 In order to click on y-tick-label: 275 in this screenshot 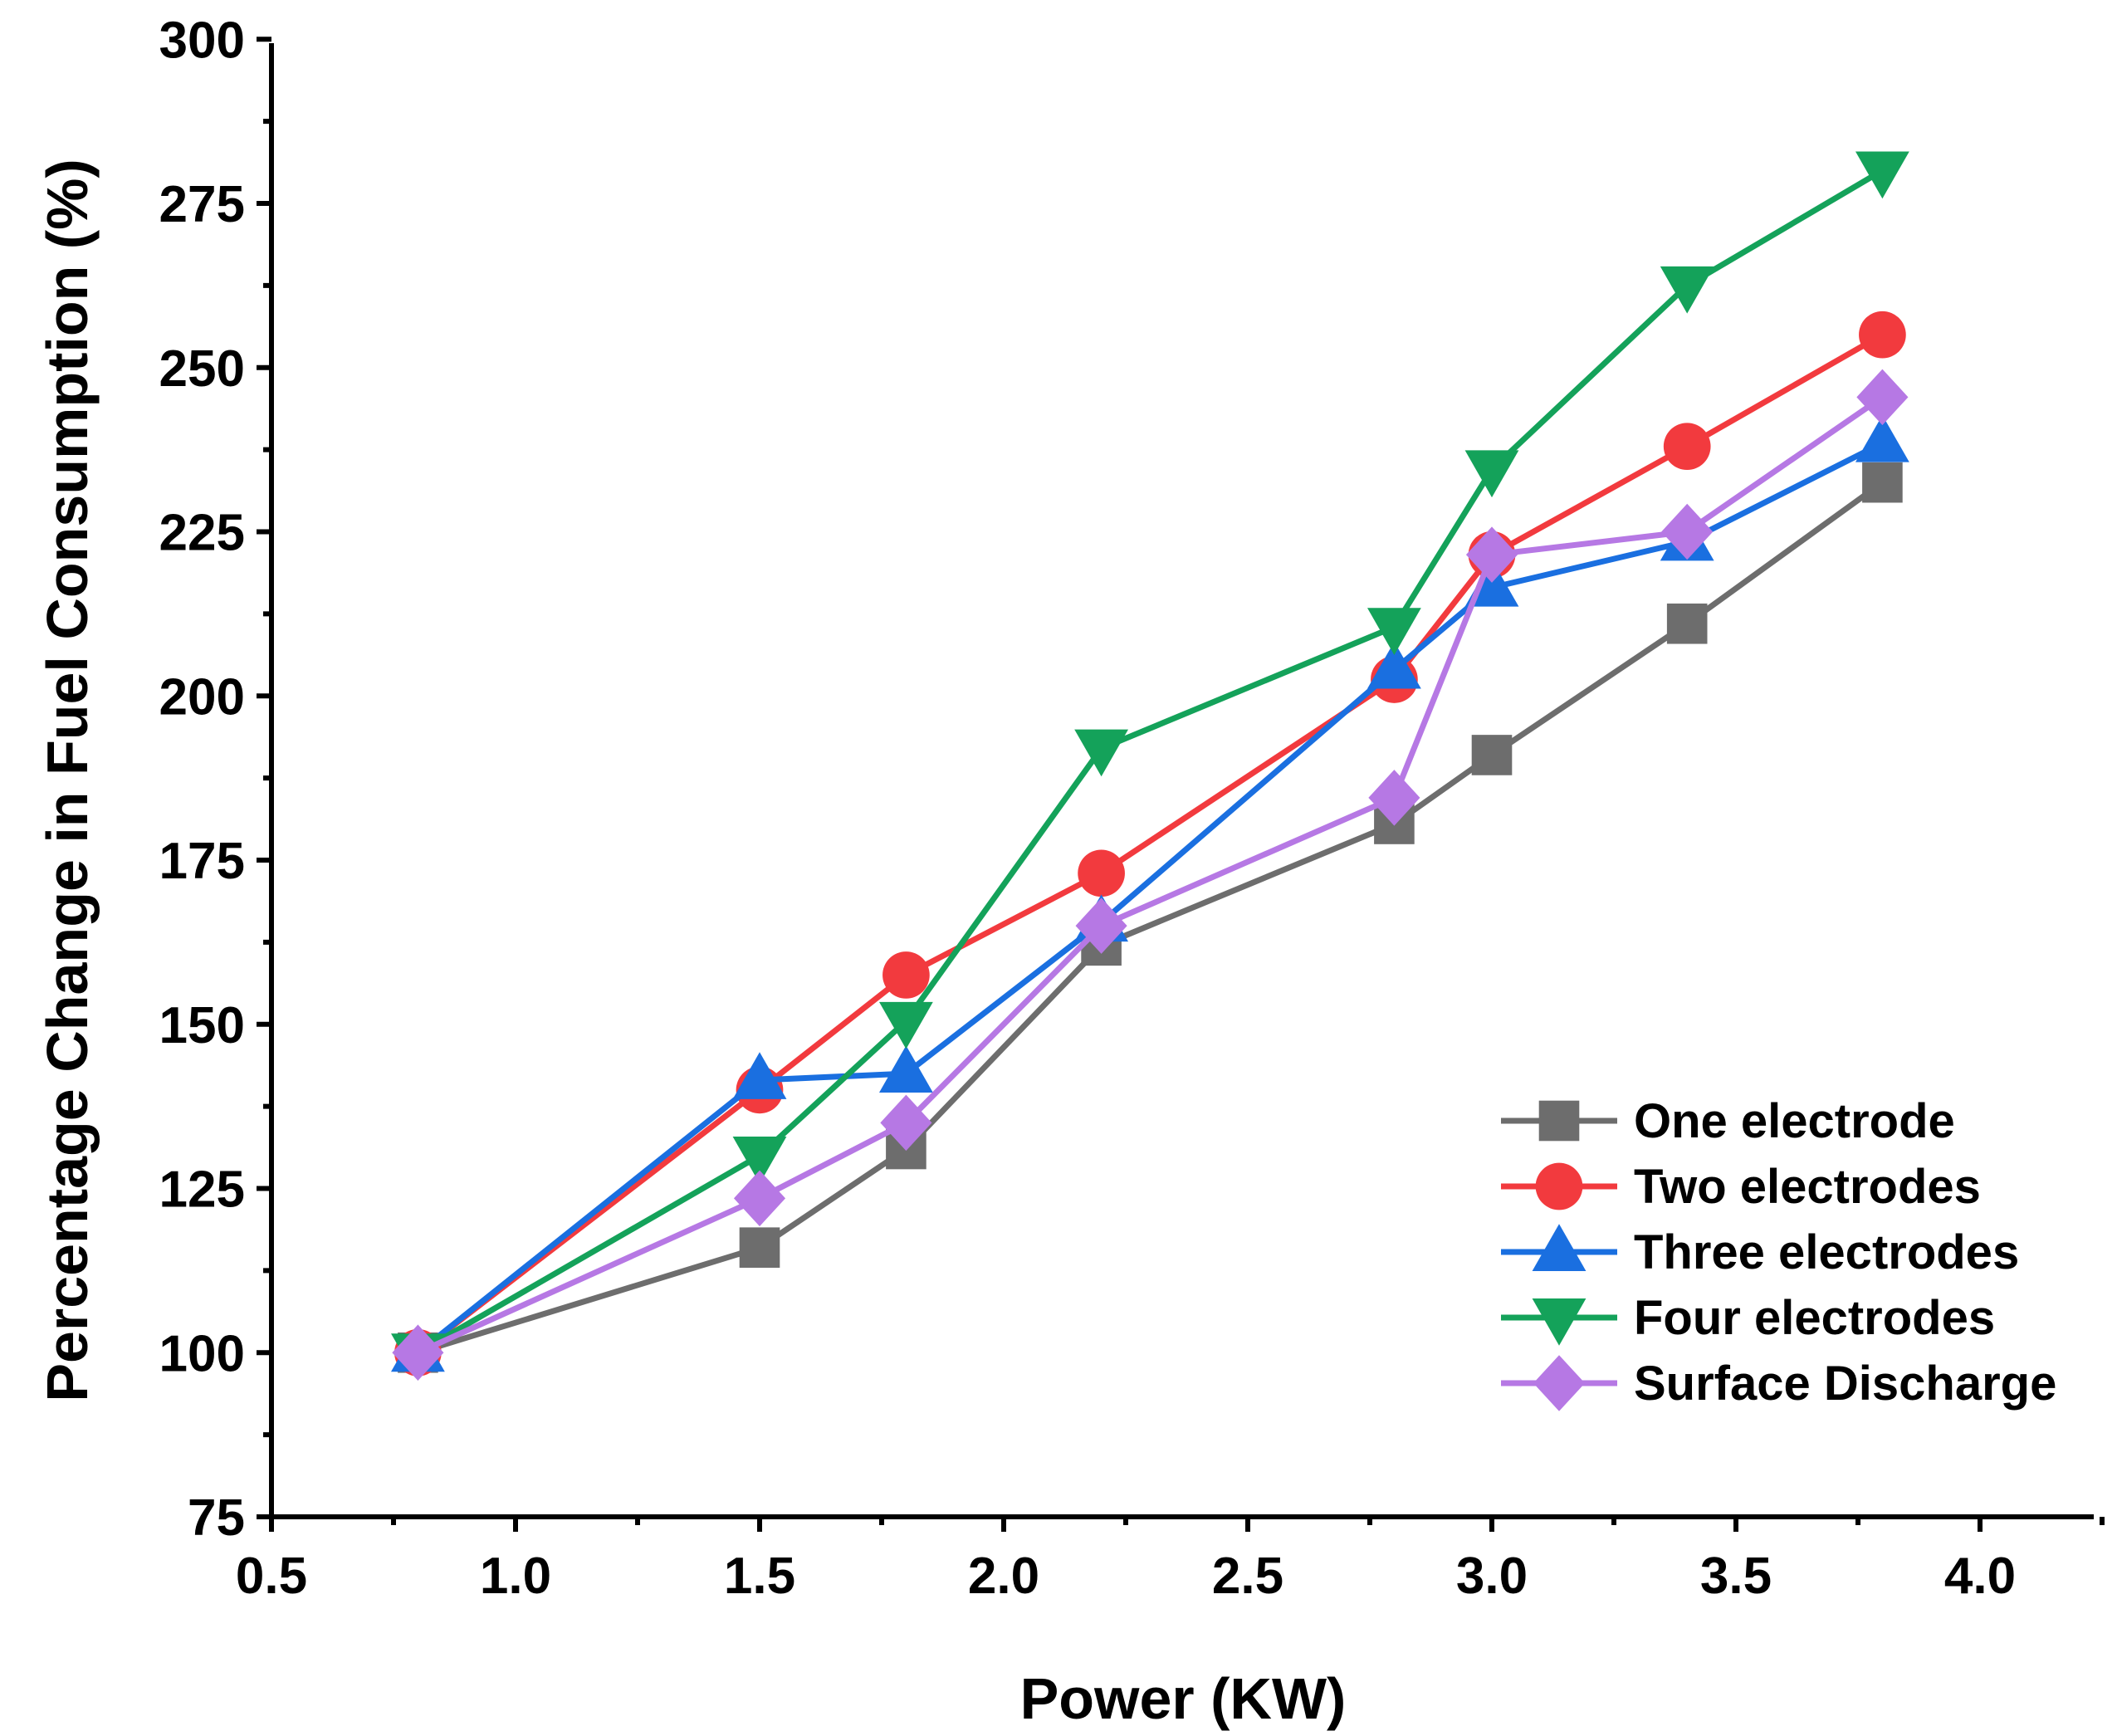, I will do `click(202, 204)`.